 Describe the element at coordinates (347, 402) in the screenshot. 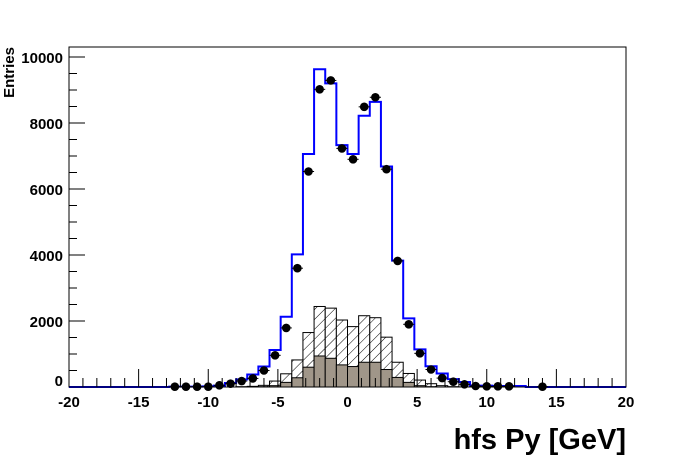

I see `x-tick-label: 0` at that location.